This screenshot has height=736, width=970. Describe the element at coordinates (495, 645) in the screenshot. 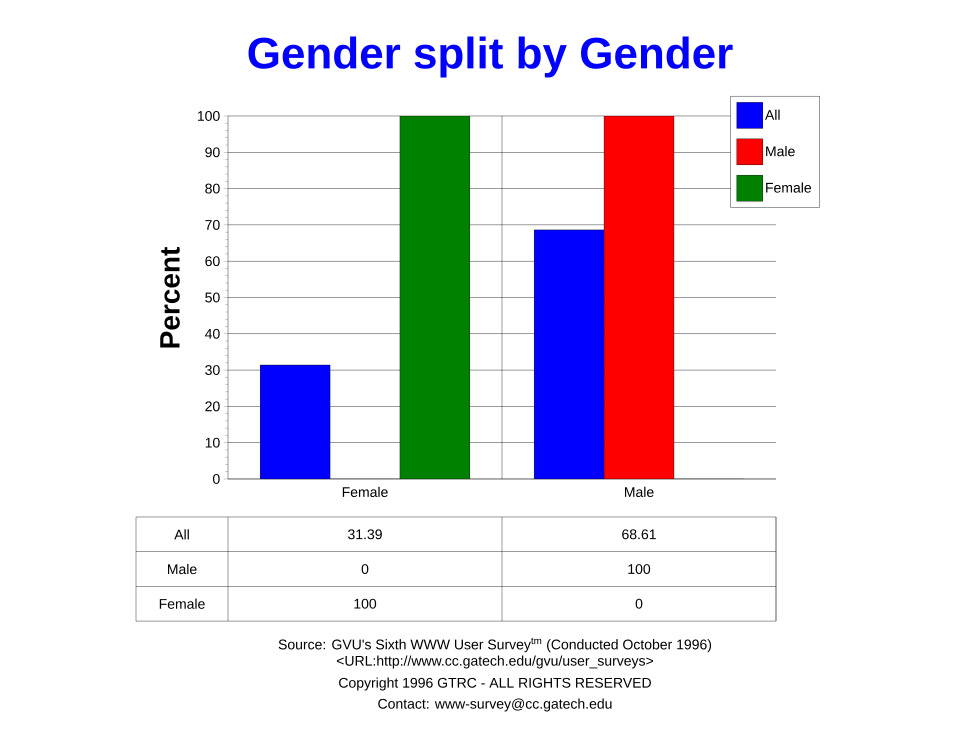

I see `source-note: Source: GVU's Sixth WWW User Survey$^{tm}$ (Conducted October 1996)` at that location.